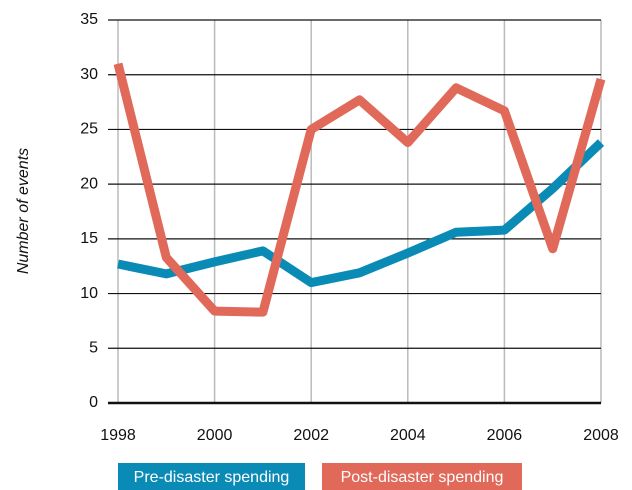 This screenshot has width=632, height=490. What do you see at coordinates (23, 211) in the screenshot?
I see `y-axis-label: Number of events` at bounding box center [23, 211].